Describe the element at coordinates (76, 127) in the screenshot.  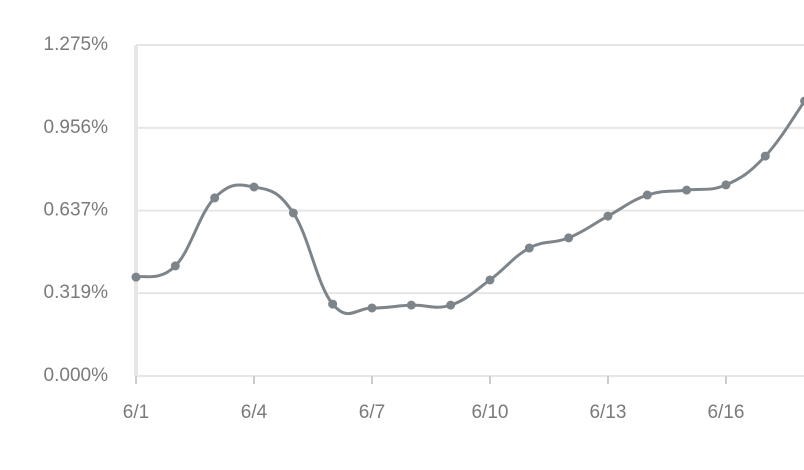
I see `y-tick-label: 0.956%` at that location.